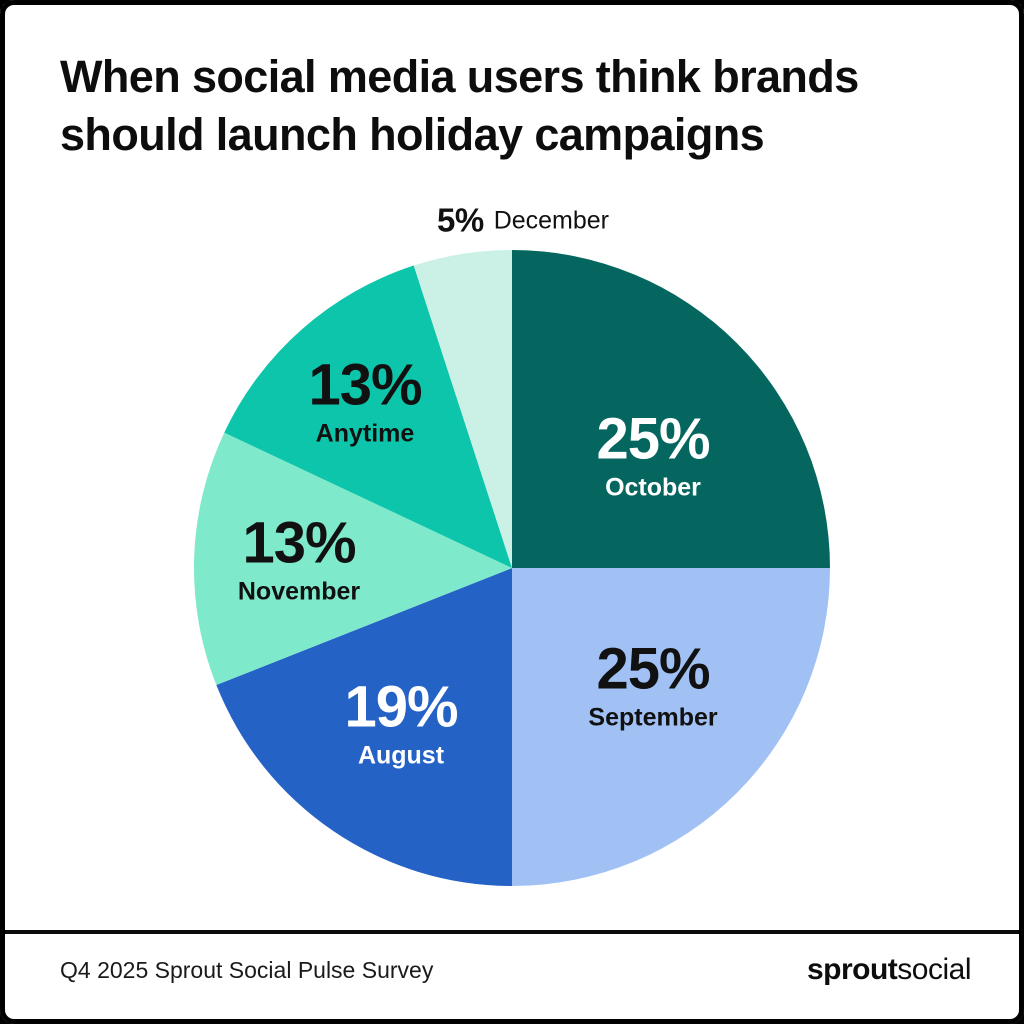 The width and height of the screenshot is (1024, 1024). What do you see at coordinates (934, 969) in the screenshot?
I see `logo-social: social` at bounding box center [934, 969].